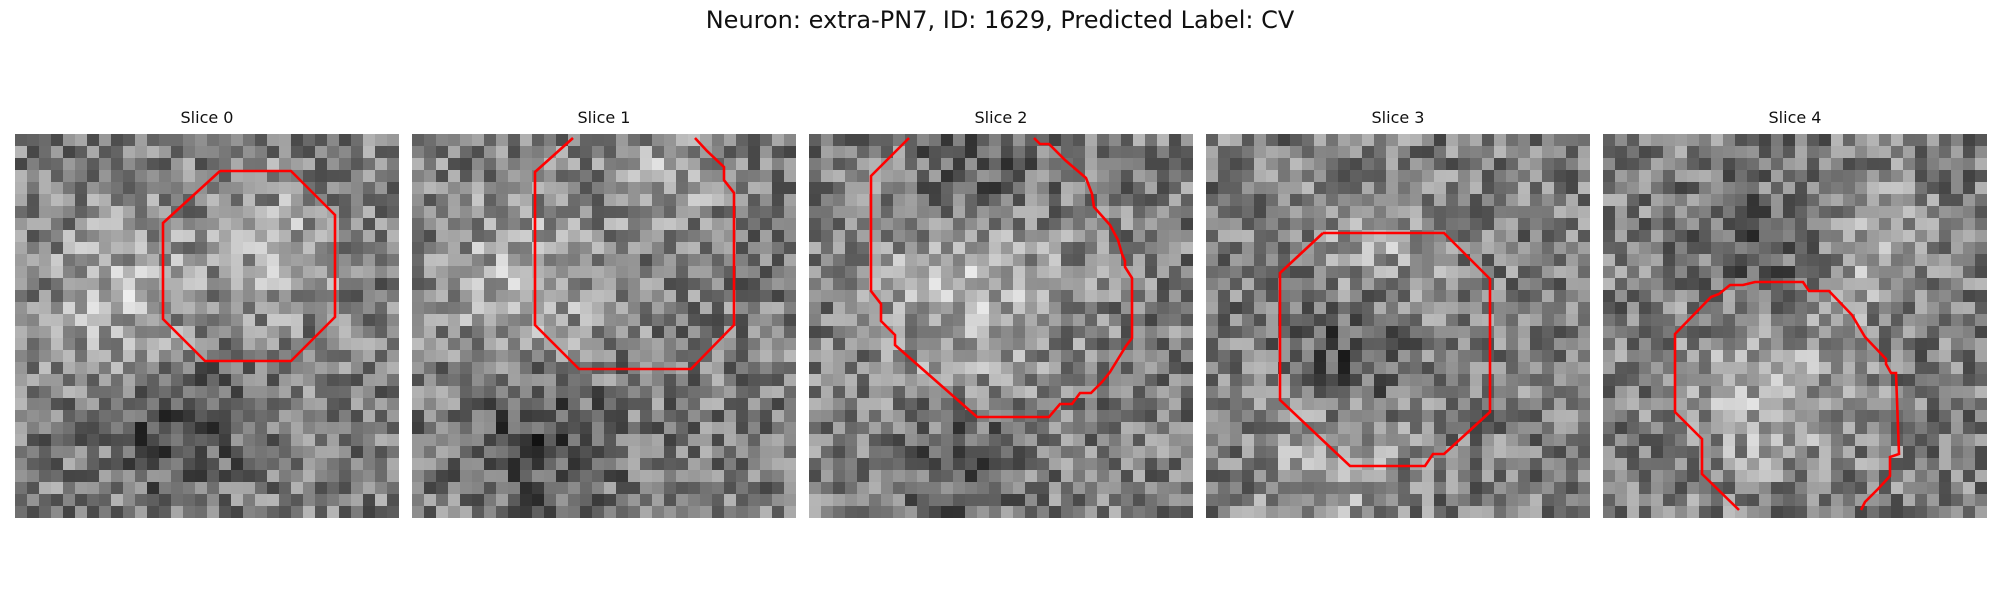 Image resolution: width=2000 pixels, height=600 pixels. What do you see at coordinates (207, 117) in the screenshot?
I see `slice-title-0: Slice 0` at bounding box center [207, 117].